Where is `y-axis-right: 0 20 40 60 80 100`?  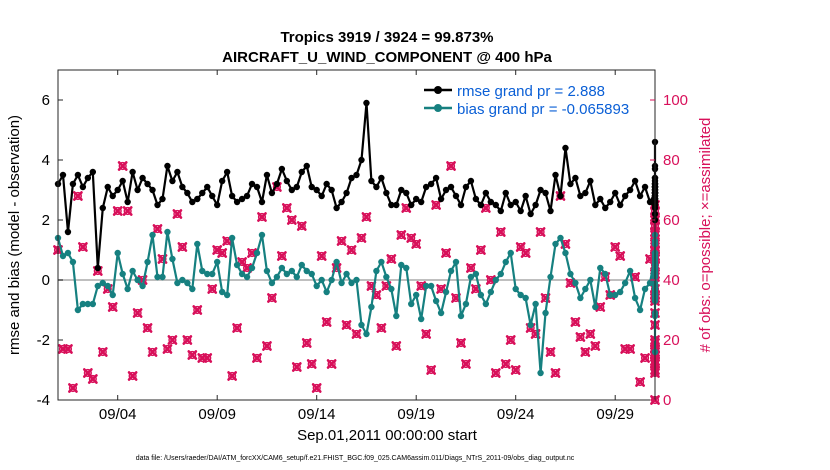
y-axis-right: 0 20 40 60 80 100 is located at coordinates (669, 250).